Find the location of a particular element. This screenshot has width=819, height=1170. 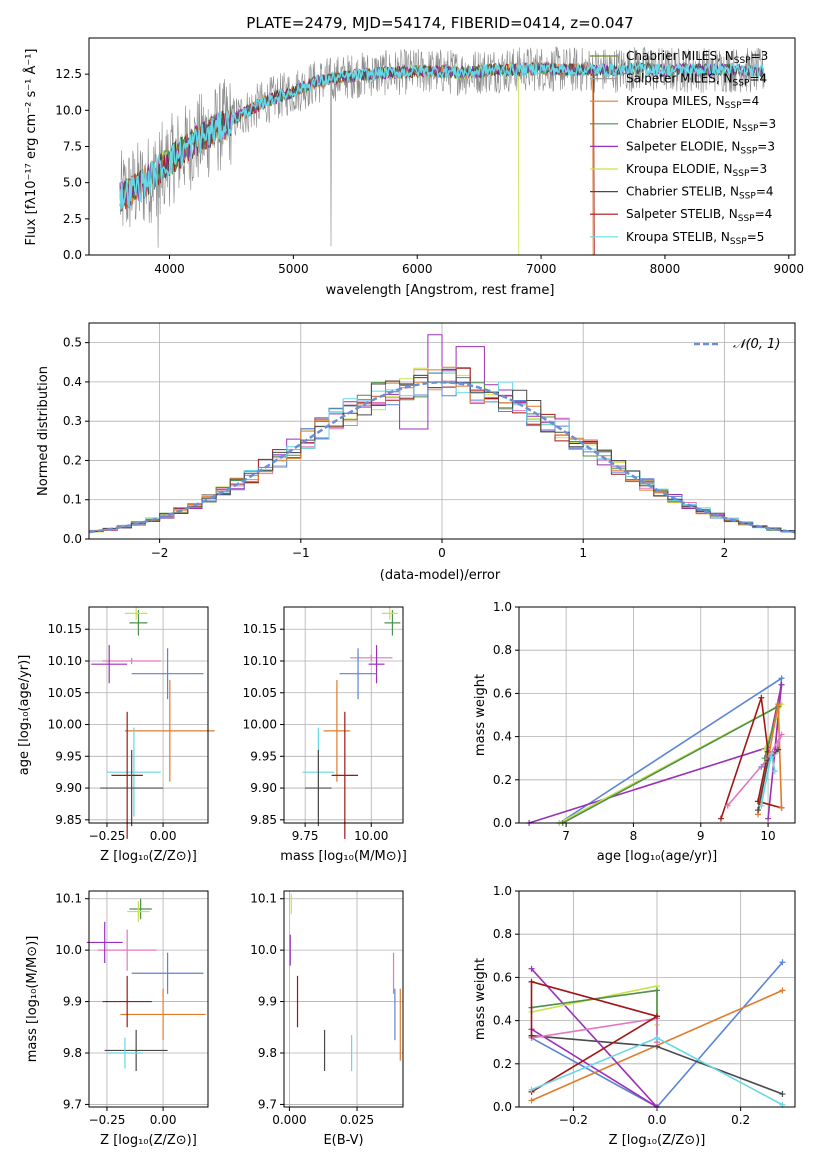

axis-ylabel: age [log₁₀(age/yr)] is located at coordinates (24, 715).